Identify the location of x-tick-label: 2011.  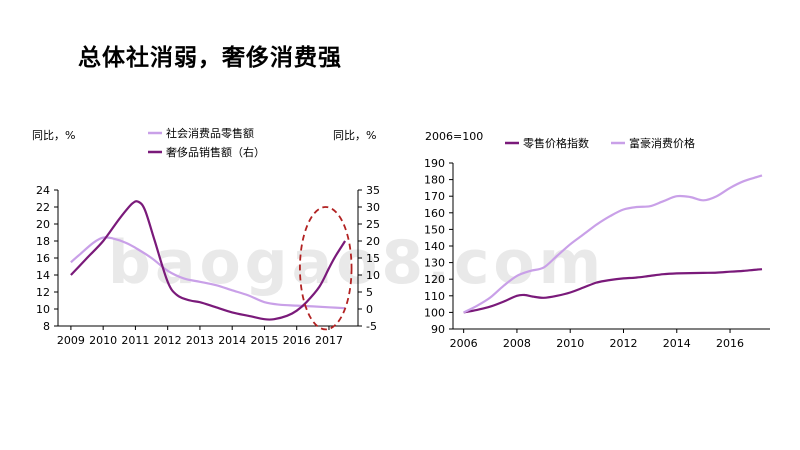
(135, 340).